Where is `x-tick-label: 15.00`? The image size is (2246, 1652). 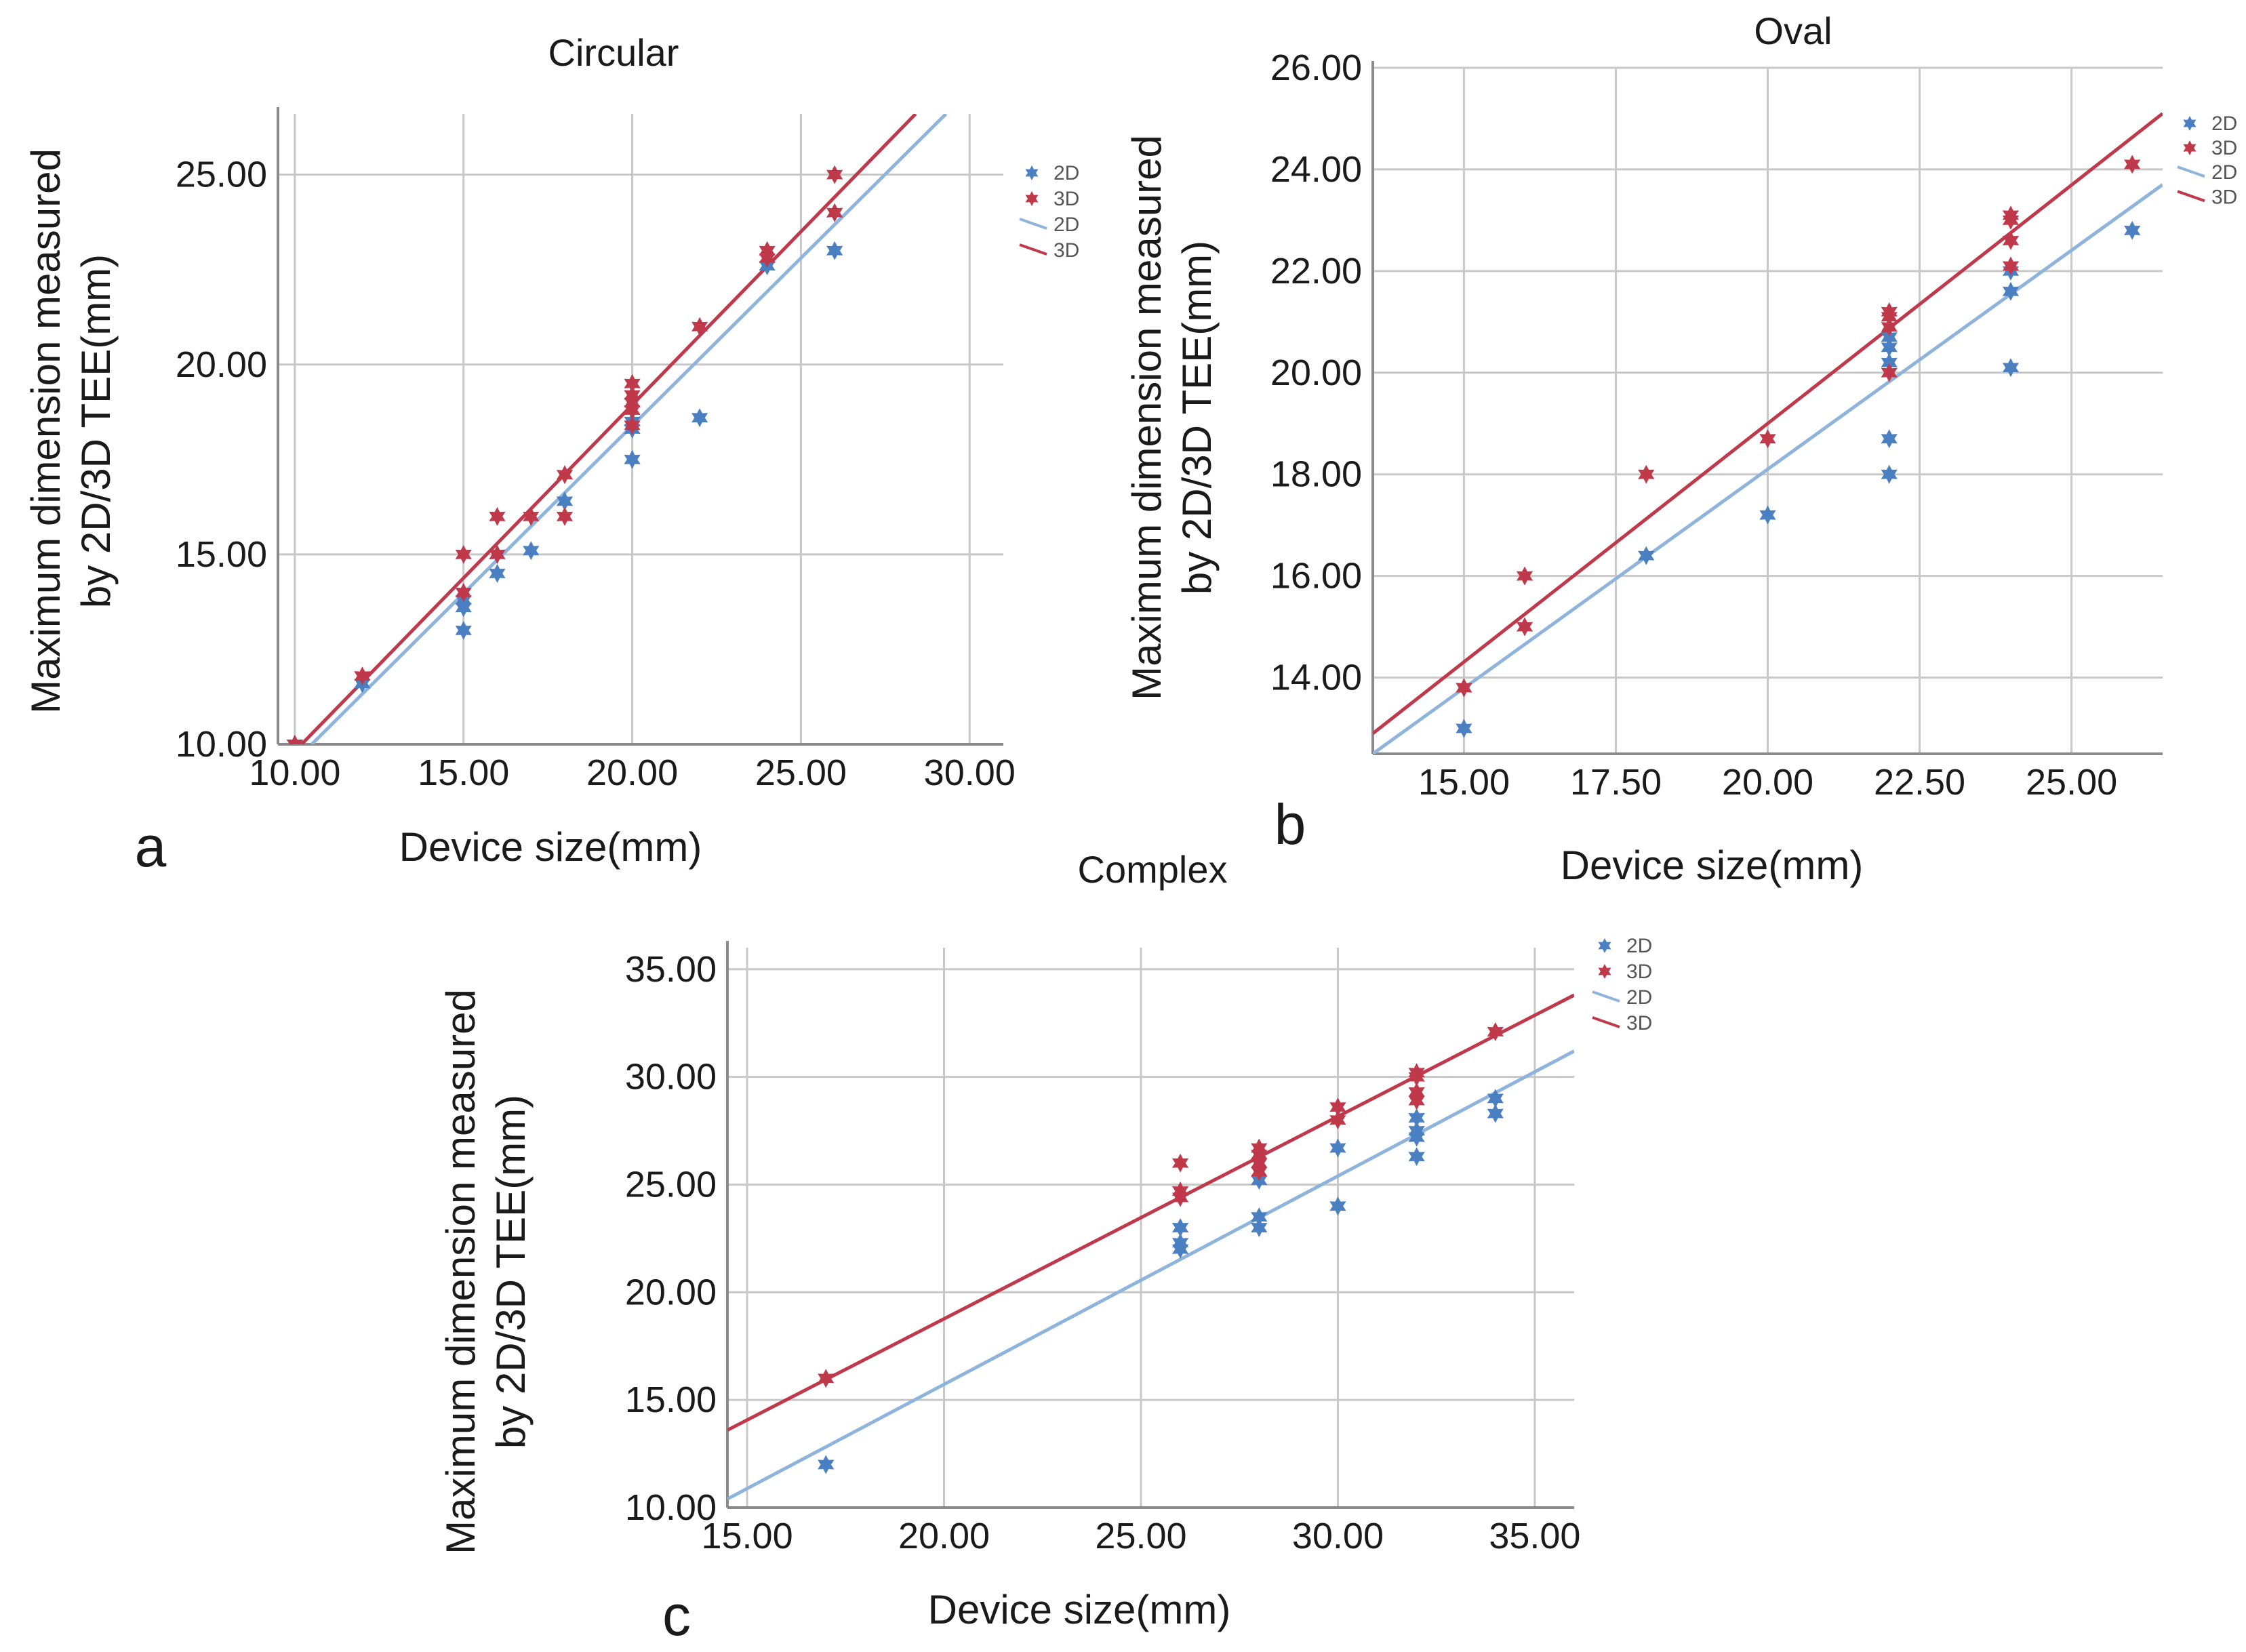 x-tick-label: 15.00 is located at coordinates (747, 1536).